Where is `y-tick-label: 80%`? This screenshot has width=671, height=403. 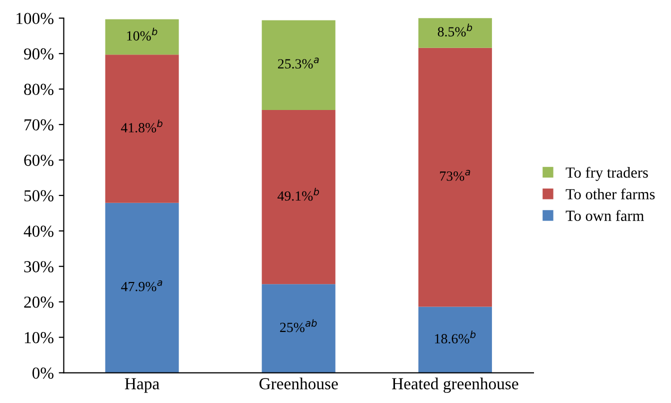
y-tick-label: 80% is located at coordinates (39, 90).